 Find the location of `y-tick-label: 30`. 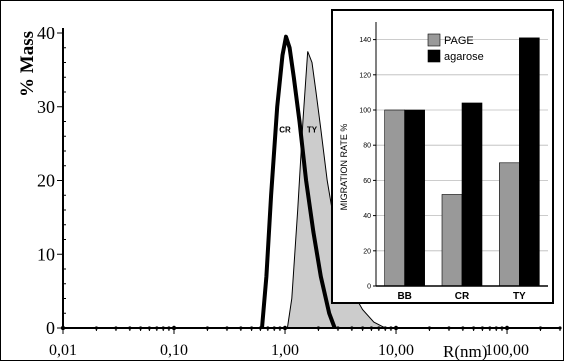

y-tick-label: 30 is located at coordinates (46, 107).